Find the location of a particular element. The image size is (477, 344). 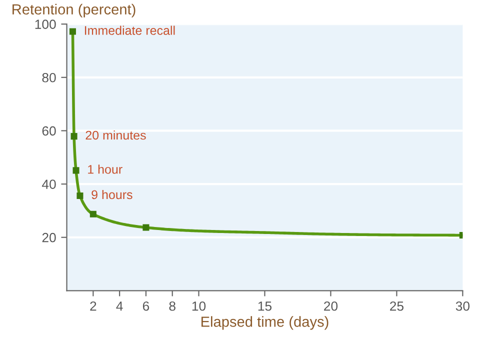

y-tick-label: 40 is located at coordinates (49, 184).